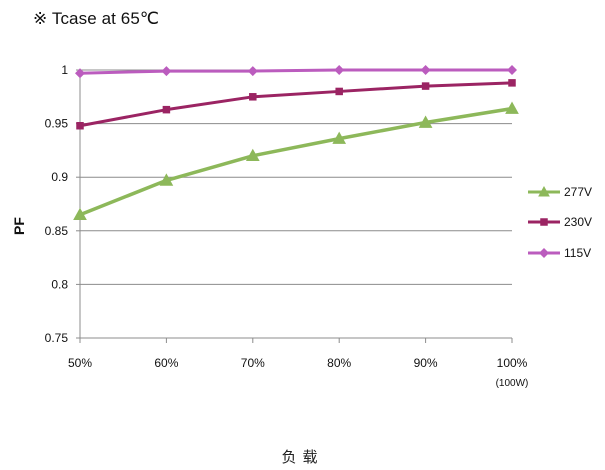 The height and width of the screenshot is (470, 605). I want to click on x-tick-label: 70%, so click(253, 363).